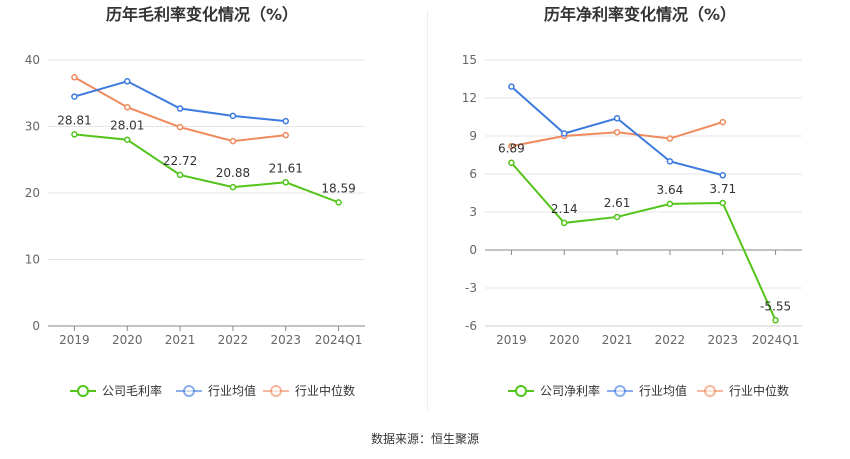 Image resolution: width=850 pixels, height=459 pixels. Describe the element at coordinates (202, 14) in the screenshot. I see `chart-title: 历年毛利率变化情况（%）` at that location.